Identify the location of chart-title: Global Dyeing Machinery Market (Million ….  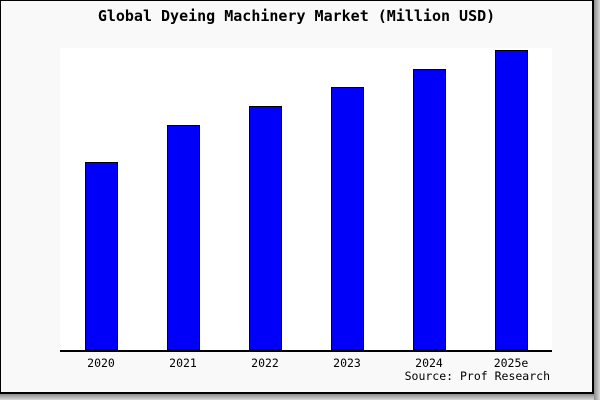
(296, 16).